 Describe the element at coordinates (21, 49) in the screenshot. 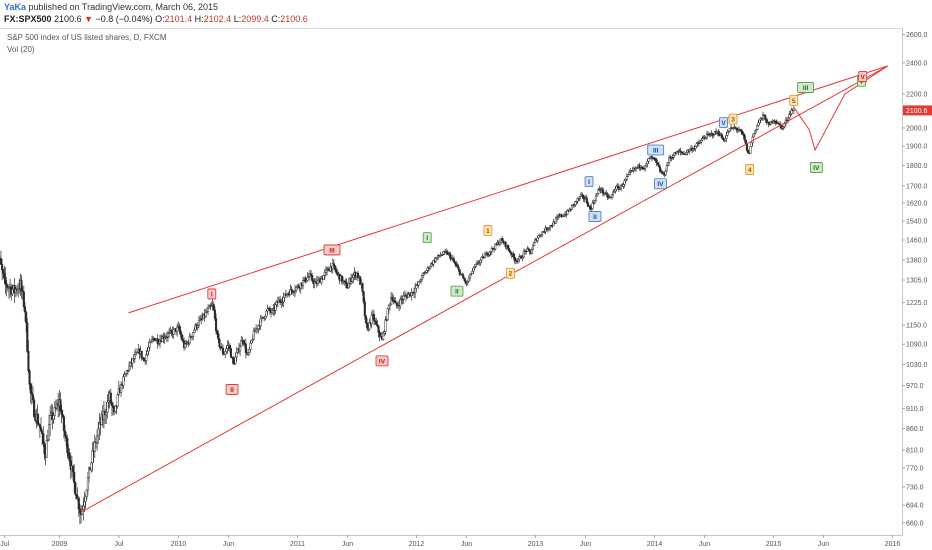

I see `volume-indicator: Vol (20)` at that location.